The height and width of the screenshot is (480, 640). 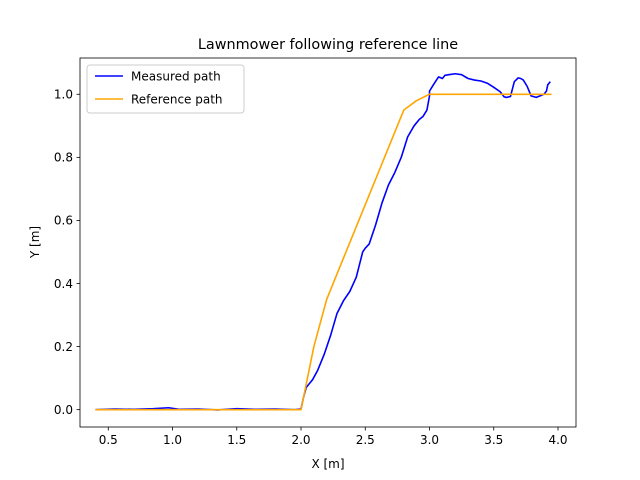 What do you see at coordinates (35, 242) in the screenshot?
I see `y-axis-label: Y [m]` at bounding box center [35, 242].